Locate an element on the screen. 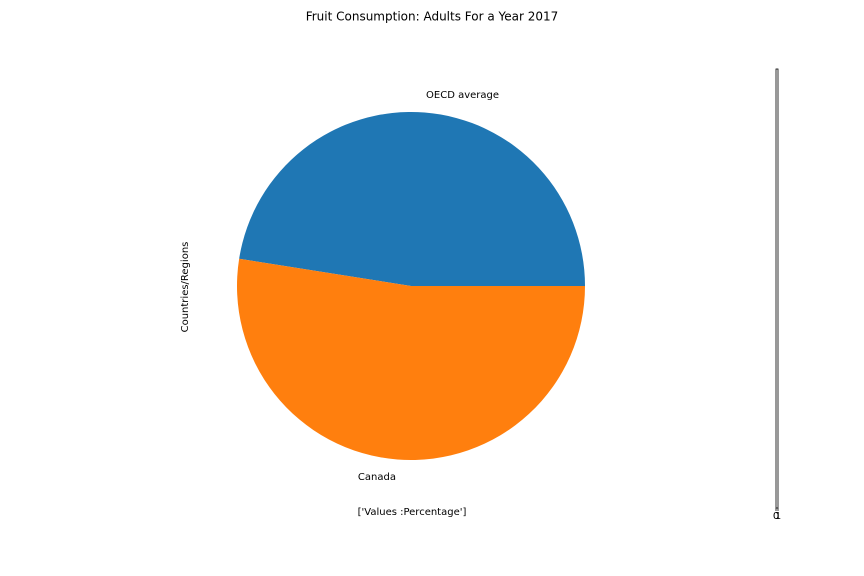  x-axis-label: ['Values :Percentage'] is located at coordinates (412, 512).